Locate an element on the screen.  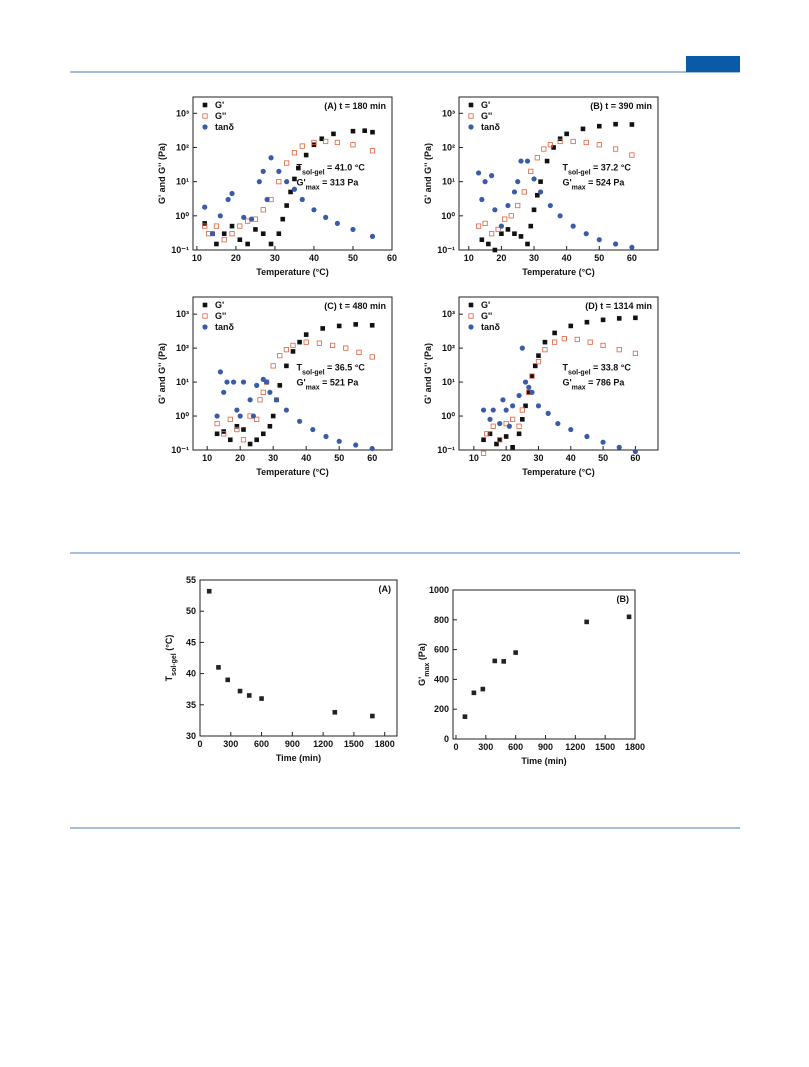
label-sub: max is located at coordinates (427, 670).